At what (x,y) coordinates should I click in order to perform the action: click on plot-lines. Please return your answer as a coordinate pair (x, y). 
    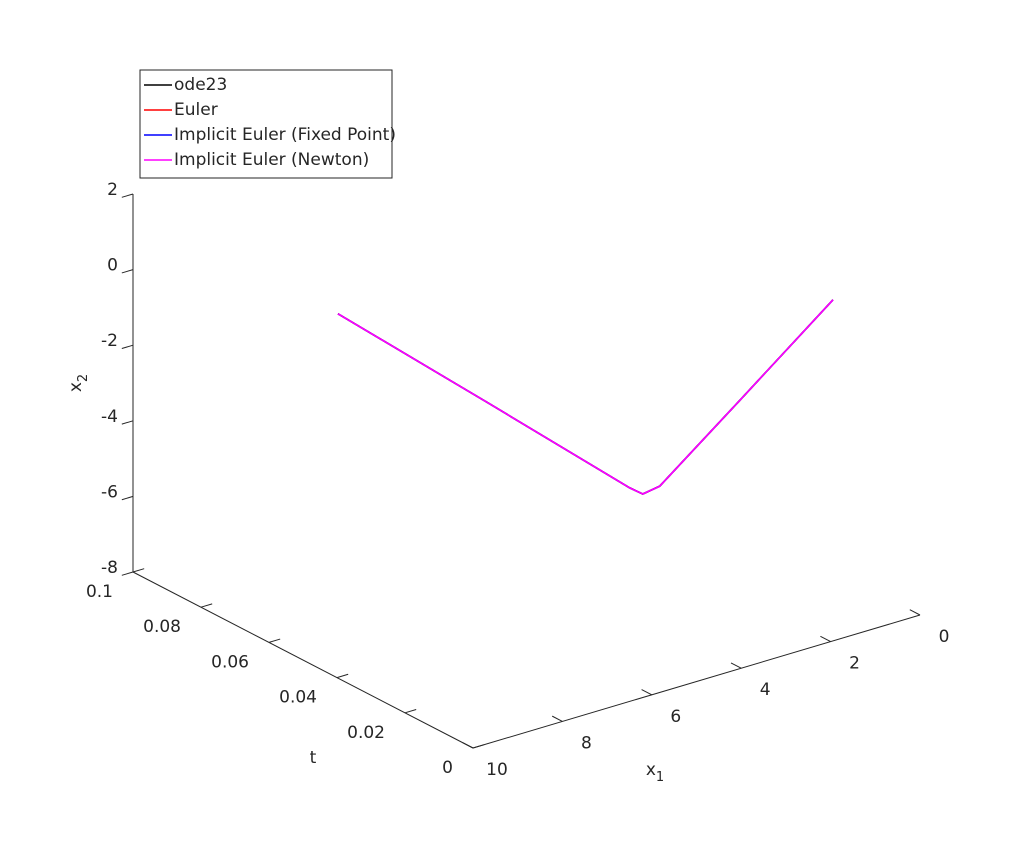
    Looking at the image, I should click on (585, 397).